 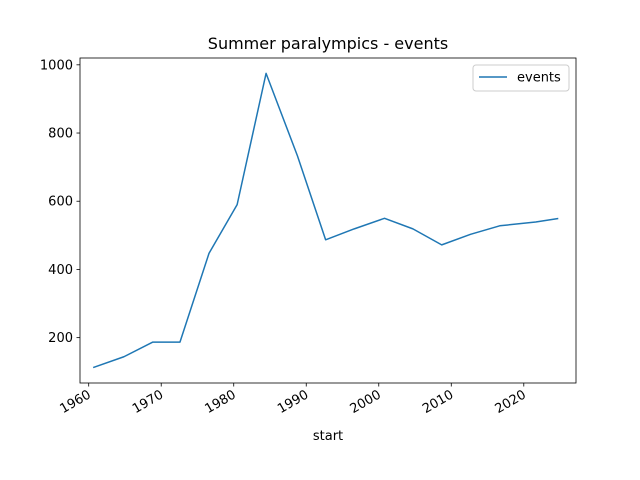 What do you see at coordinates (328, 436) in the screenshot?
I see `x-axis-label: start` at bounding box center [328, 436].